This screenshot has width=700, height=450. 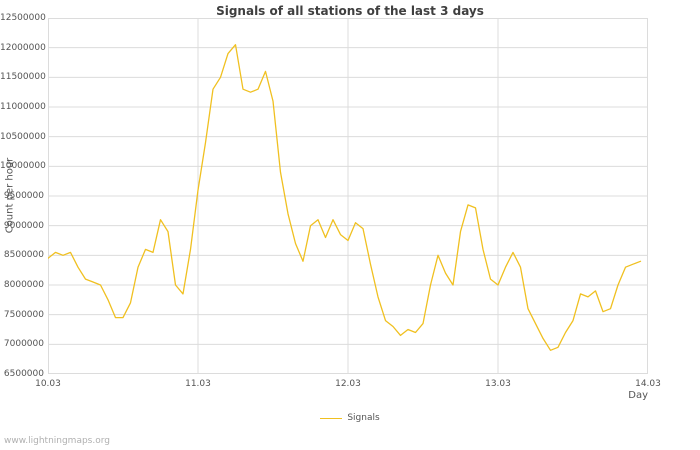 I want to click on legend-line-swatch, so click(x=331, y=418).